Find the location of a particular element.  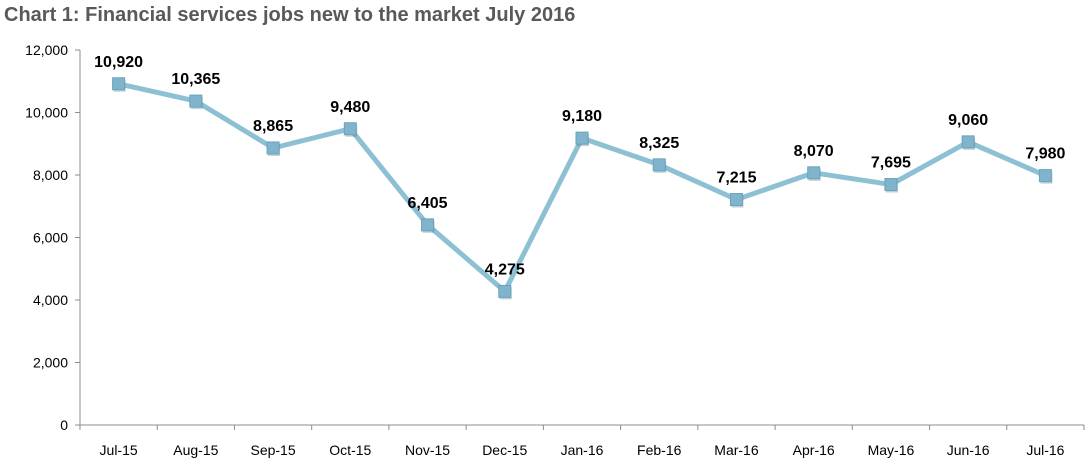

x-tick-label: Apr-16 is located at coordinates (814, 450).